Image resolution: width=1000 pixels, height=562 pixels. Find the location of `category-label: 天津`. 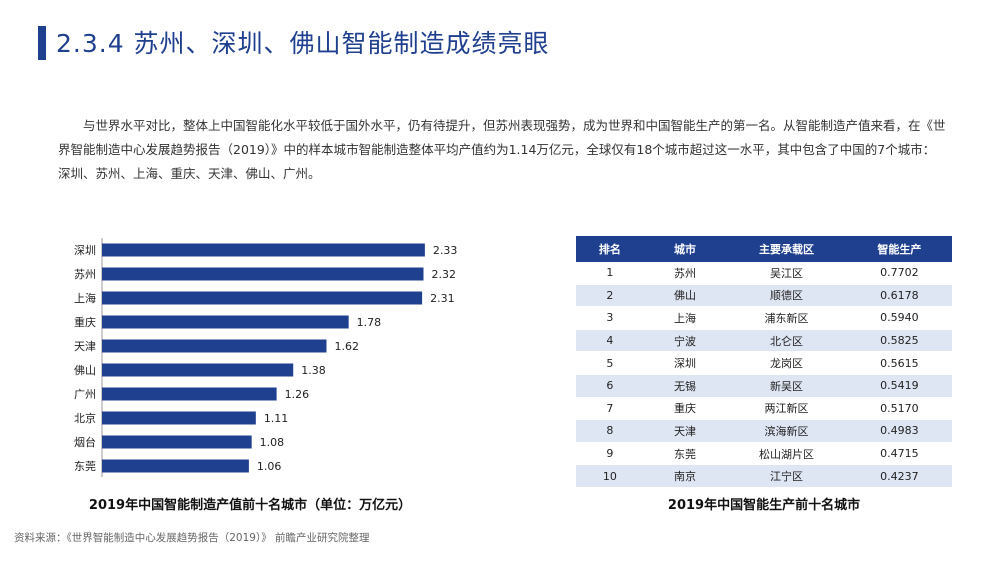

category-label: 天津 is located at coordinates (85, 346).